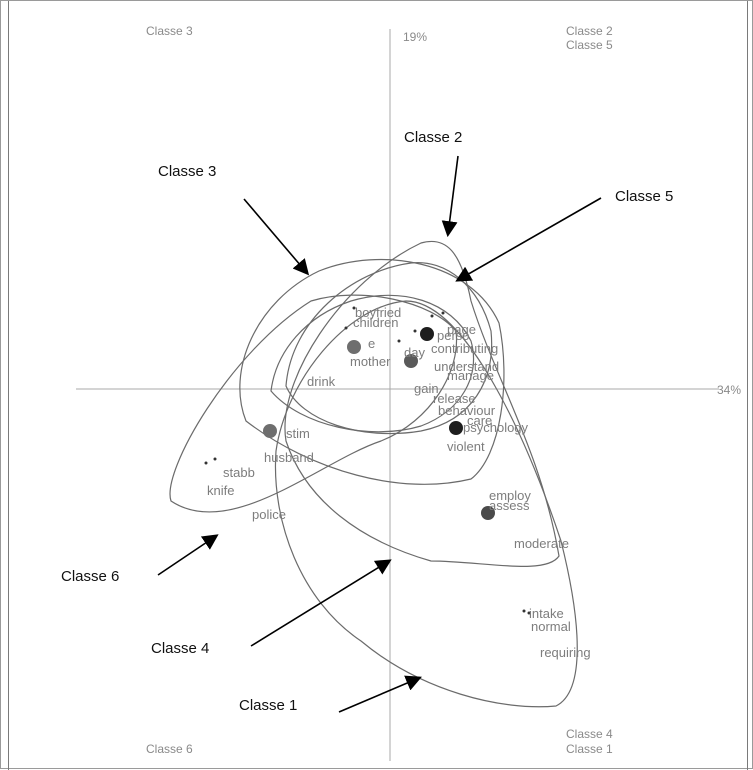  Describe the element at coordinates (461, 329) in the screenshot. I see `word-label: page` at that location.